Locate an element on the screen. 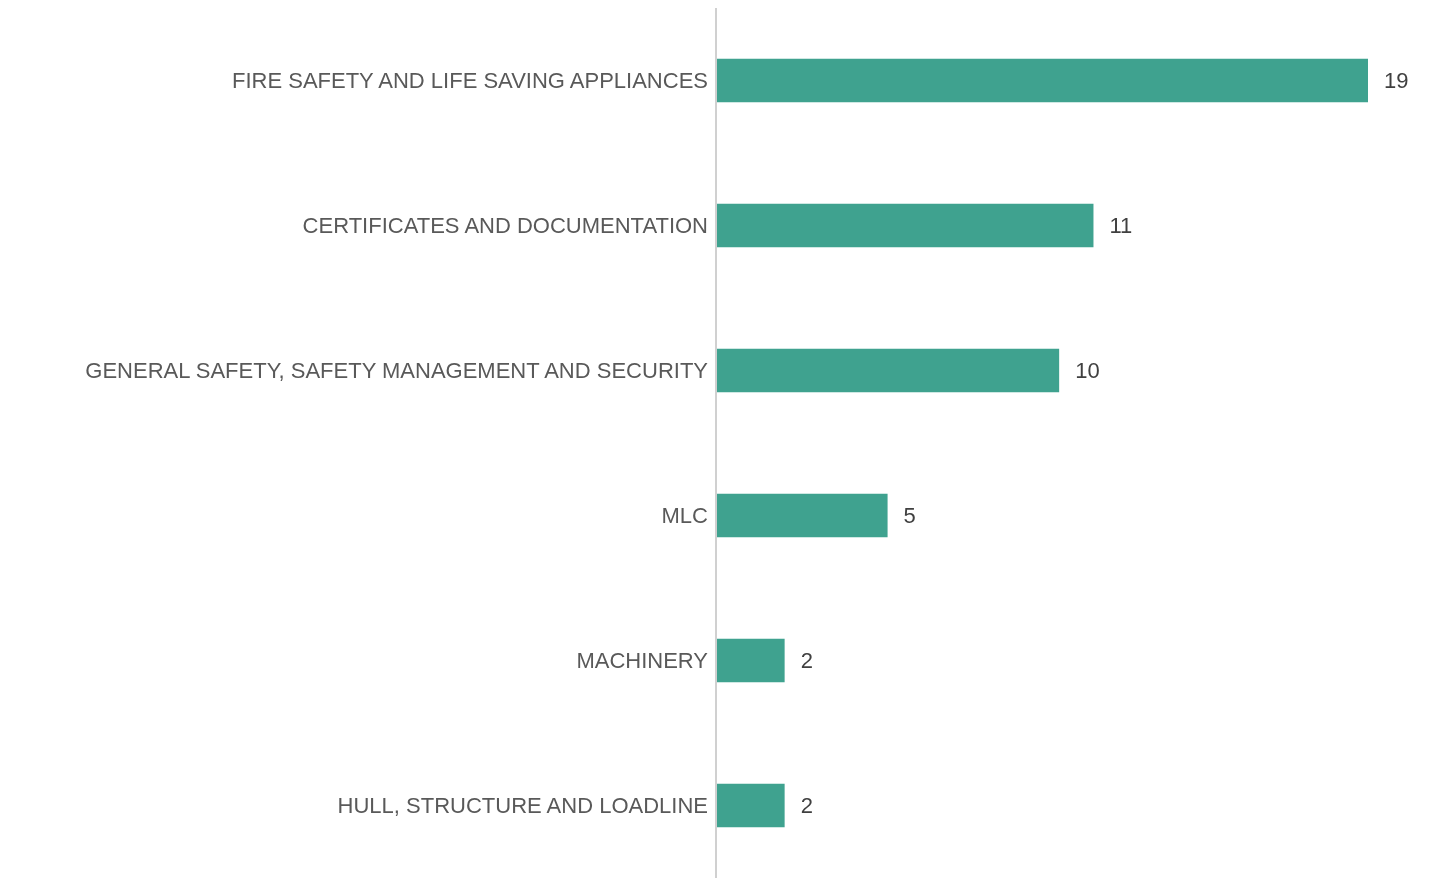 The height and width of the screenshot is (894, 1450). y-tick-label: GENERAL SAFETY, SAFETY MANAGEMENT AND SECURITY is located at coordinates (397, 371).